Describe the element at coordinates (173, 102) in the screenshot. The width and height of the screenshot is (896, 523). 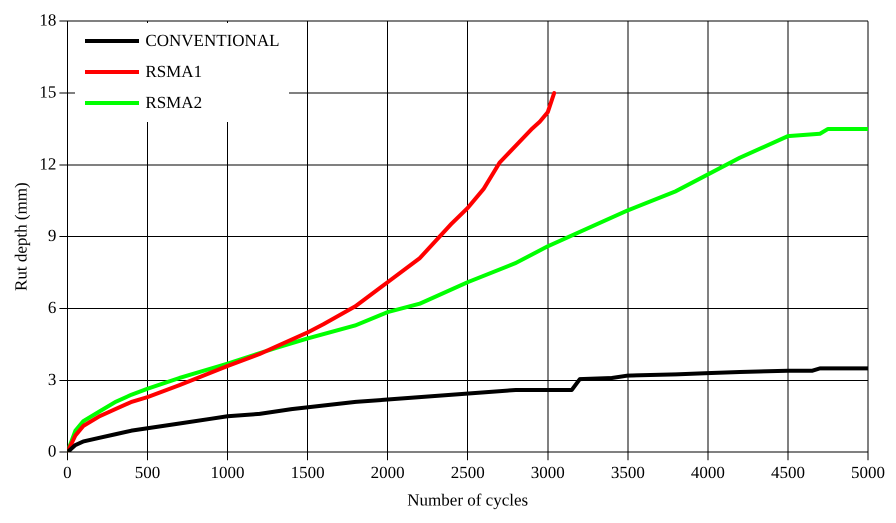
I see `legend-label: RSMA2` at that location.